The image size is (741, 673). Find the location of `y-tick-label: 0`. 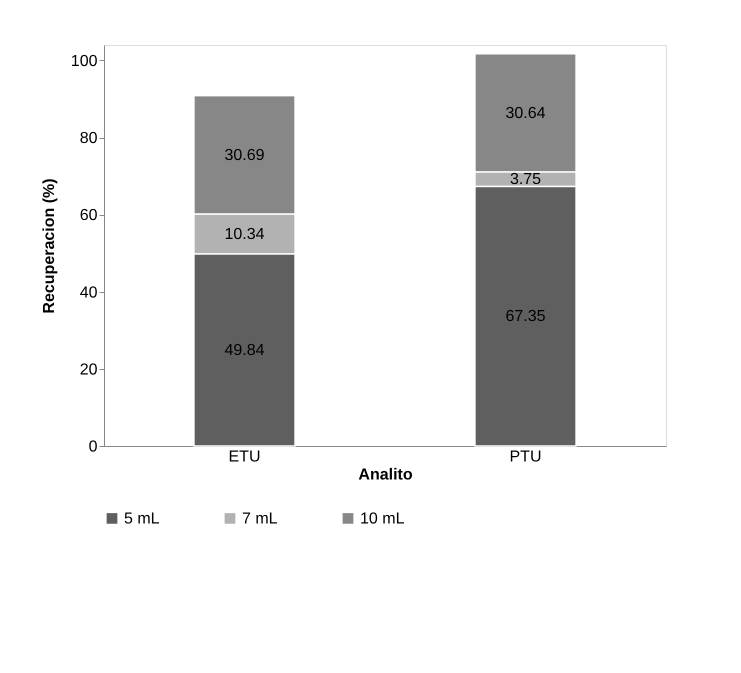

y-tick-label: 0 is located at coordinates (93, 447).